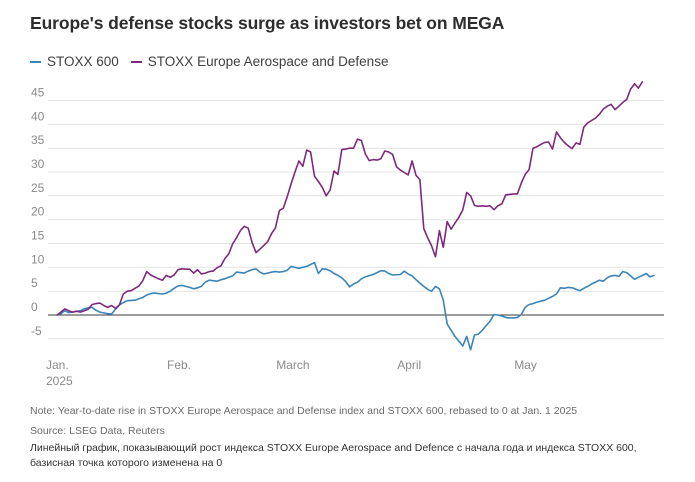  What do you see at coordinates (34, 307) in the screenshot?
I see `y-tick-label: 0` at bounding box center [34, 307].